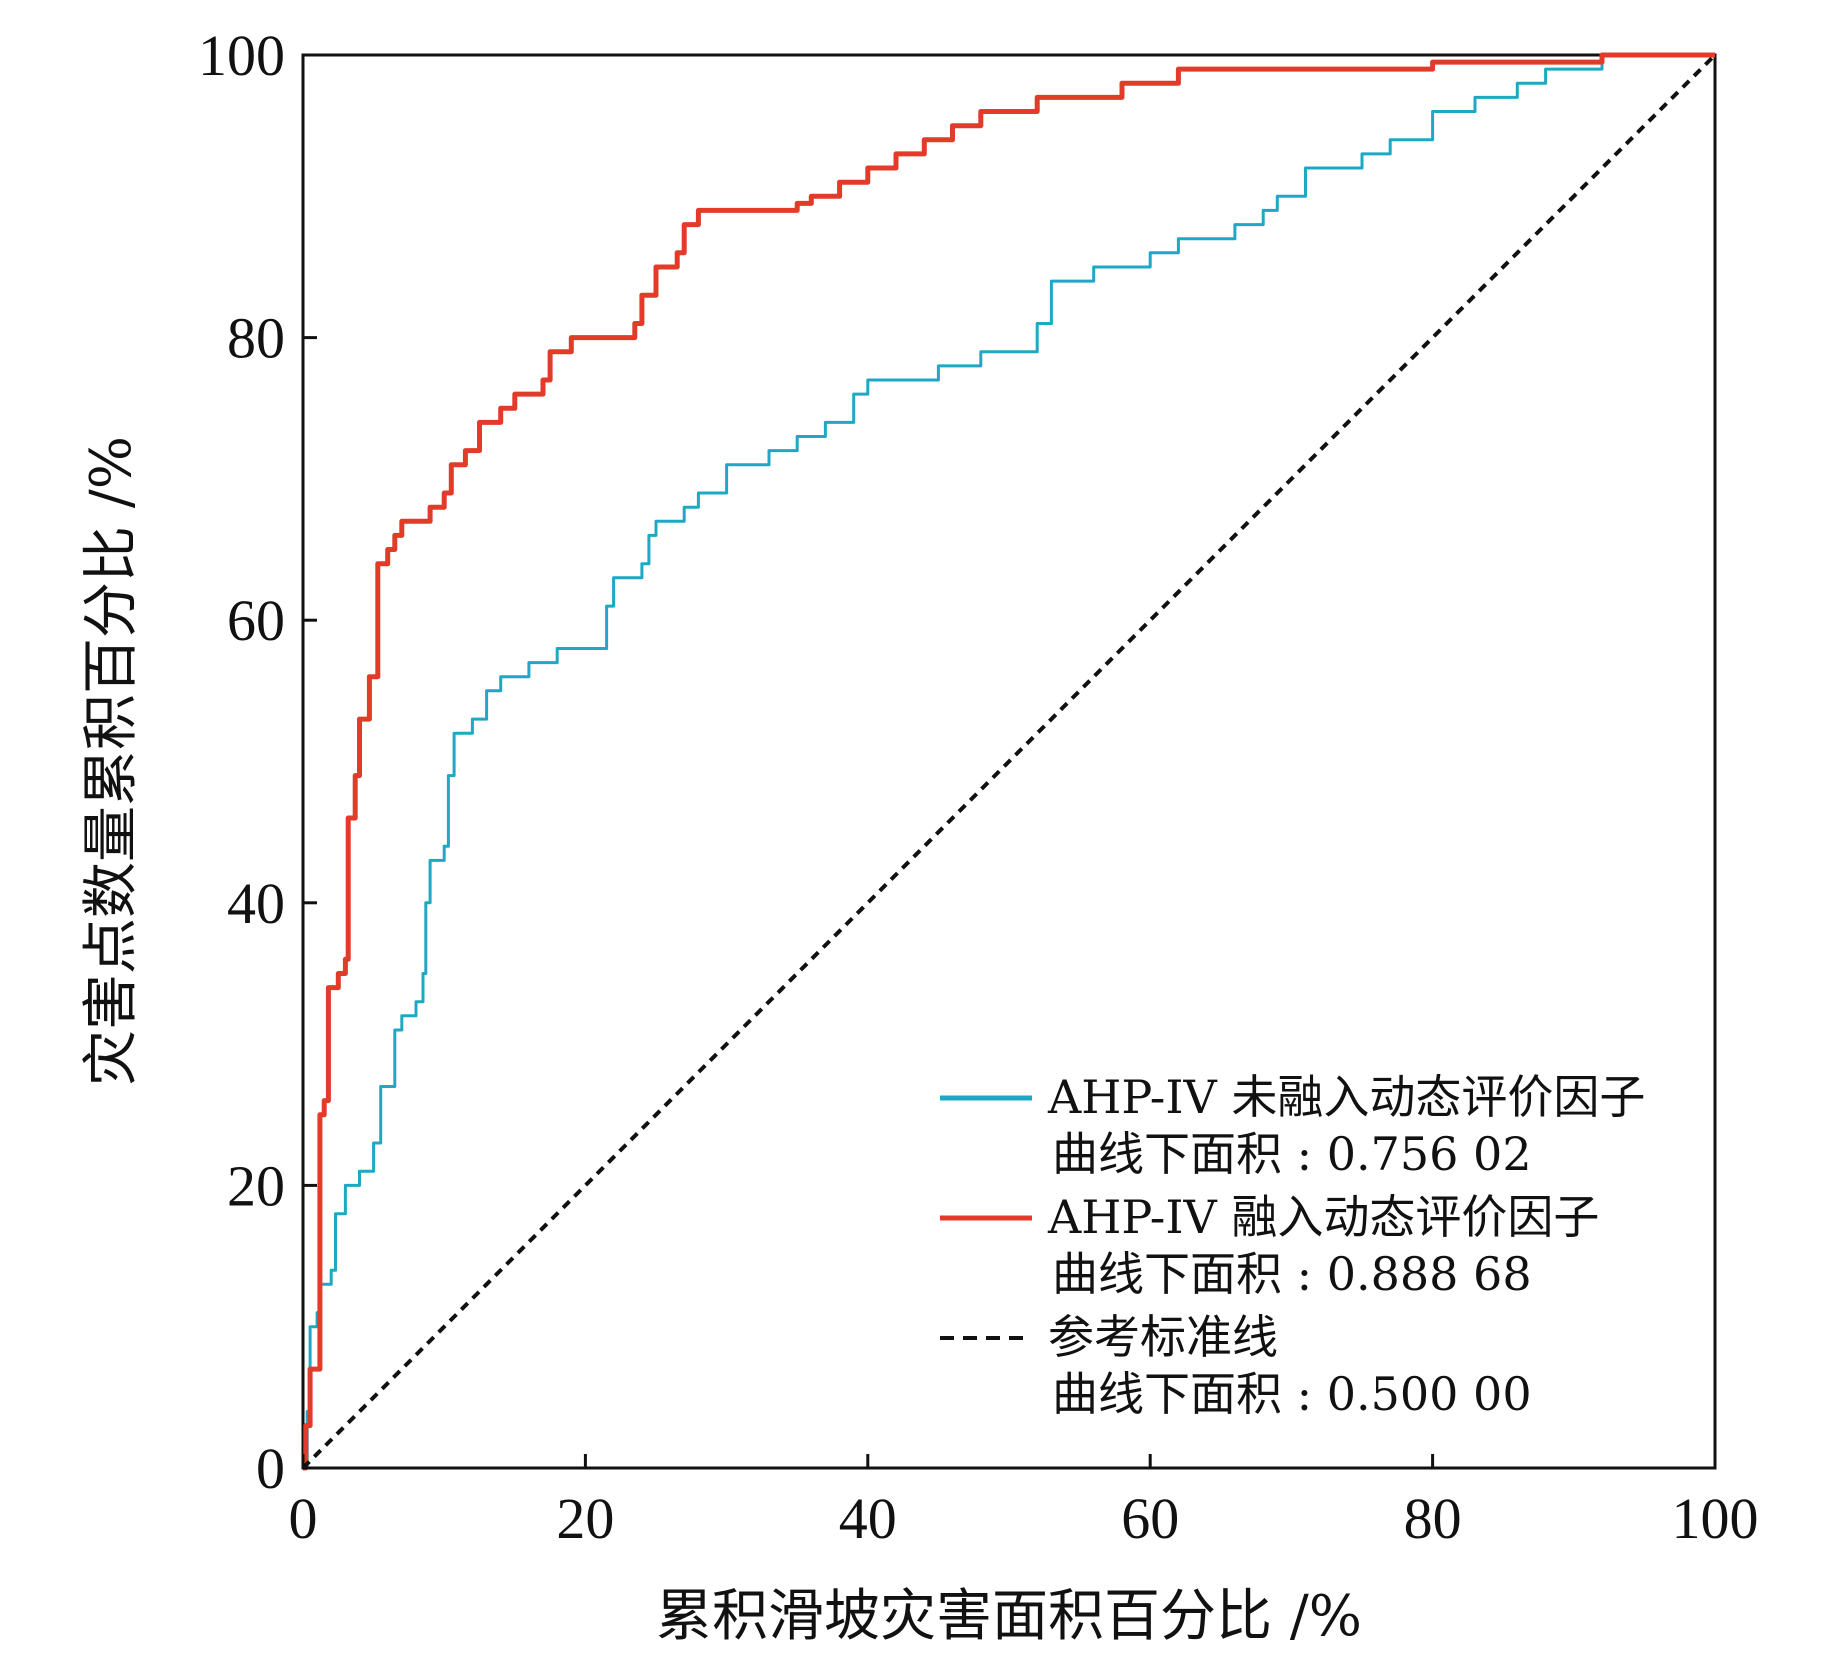  What do you see at coordinates (1433, 1518) in the screenshot?
I see `x-tick-label: 80` at bounding box center [1433, 1518].